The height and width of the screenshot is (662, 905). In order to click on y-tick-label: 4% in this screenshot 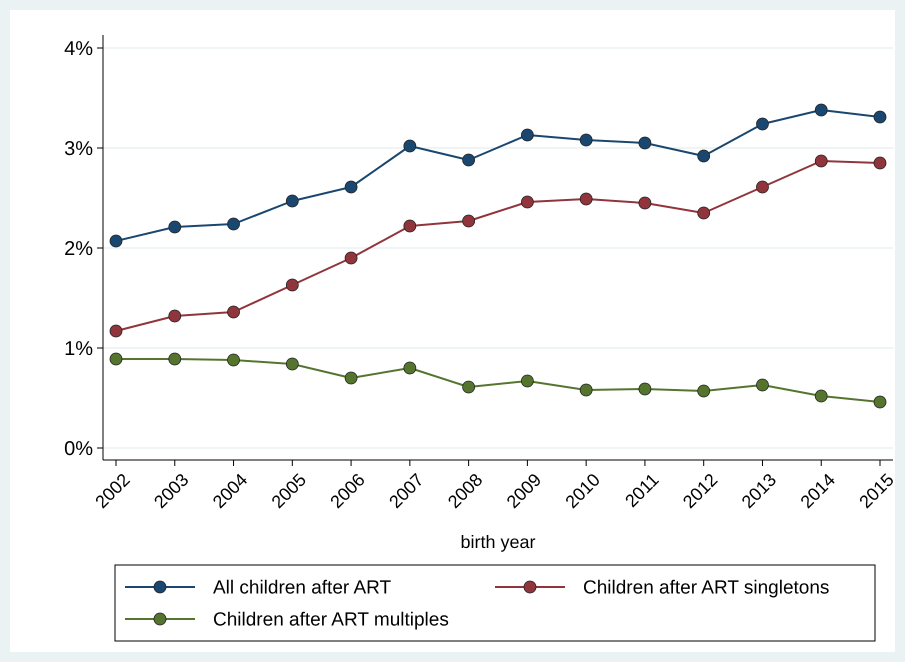, I will do `click(79, 49)`.